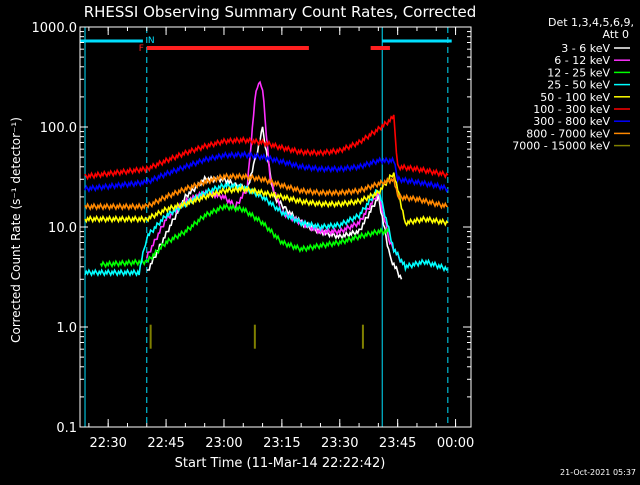 This screenshot has width=640, height=485. What do you see at coordinates (141, 49) in the screenshot?
I see `flare-flag-label: F` at bounding box center [141, 49].